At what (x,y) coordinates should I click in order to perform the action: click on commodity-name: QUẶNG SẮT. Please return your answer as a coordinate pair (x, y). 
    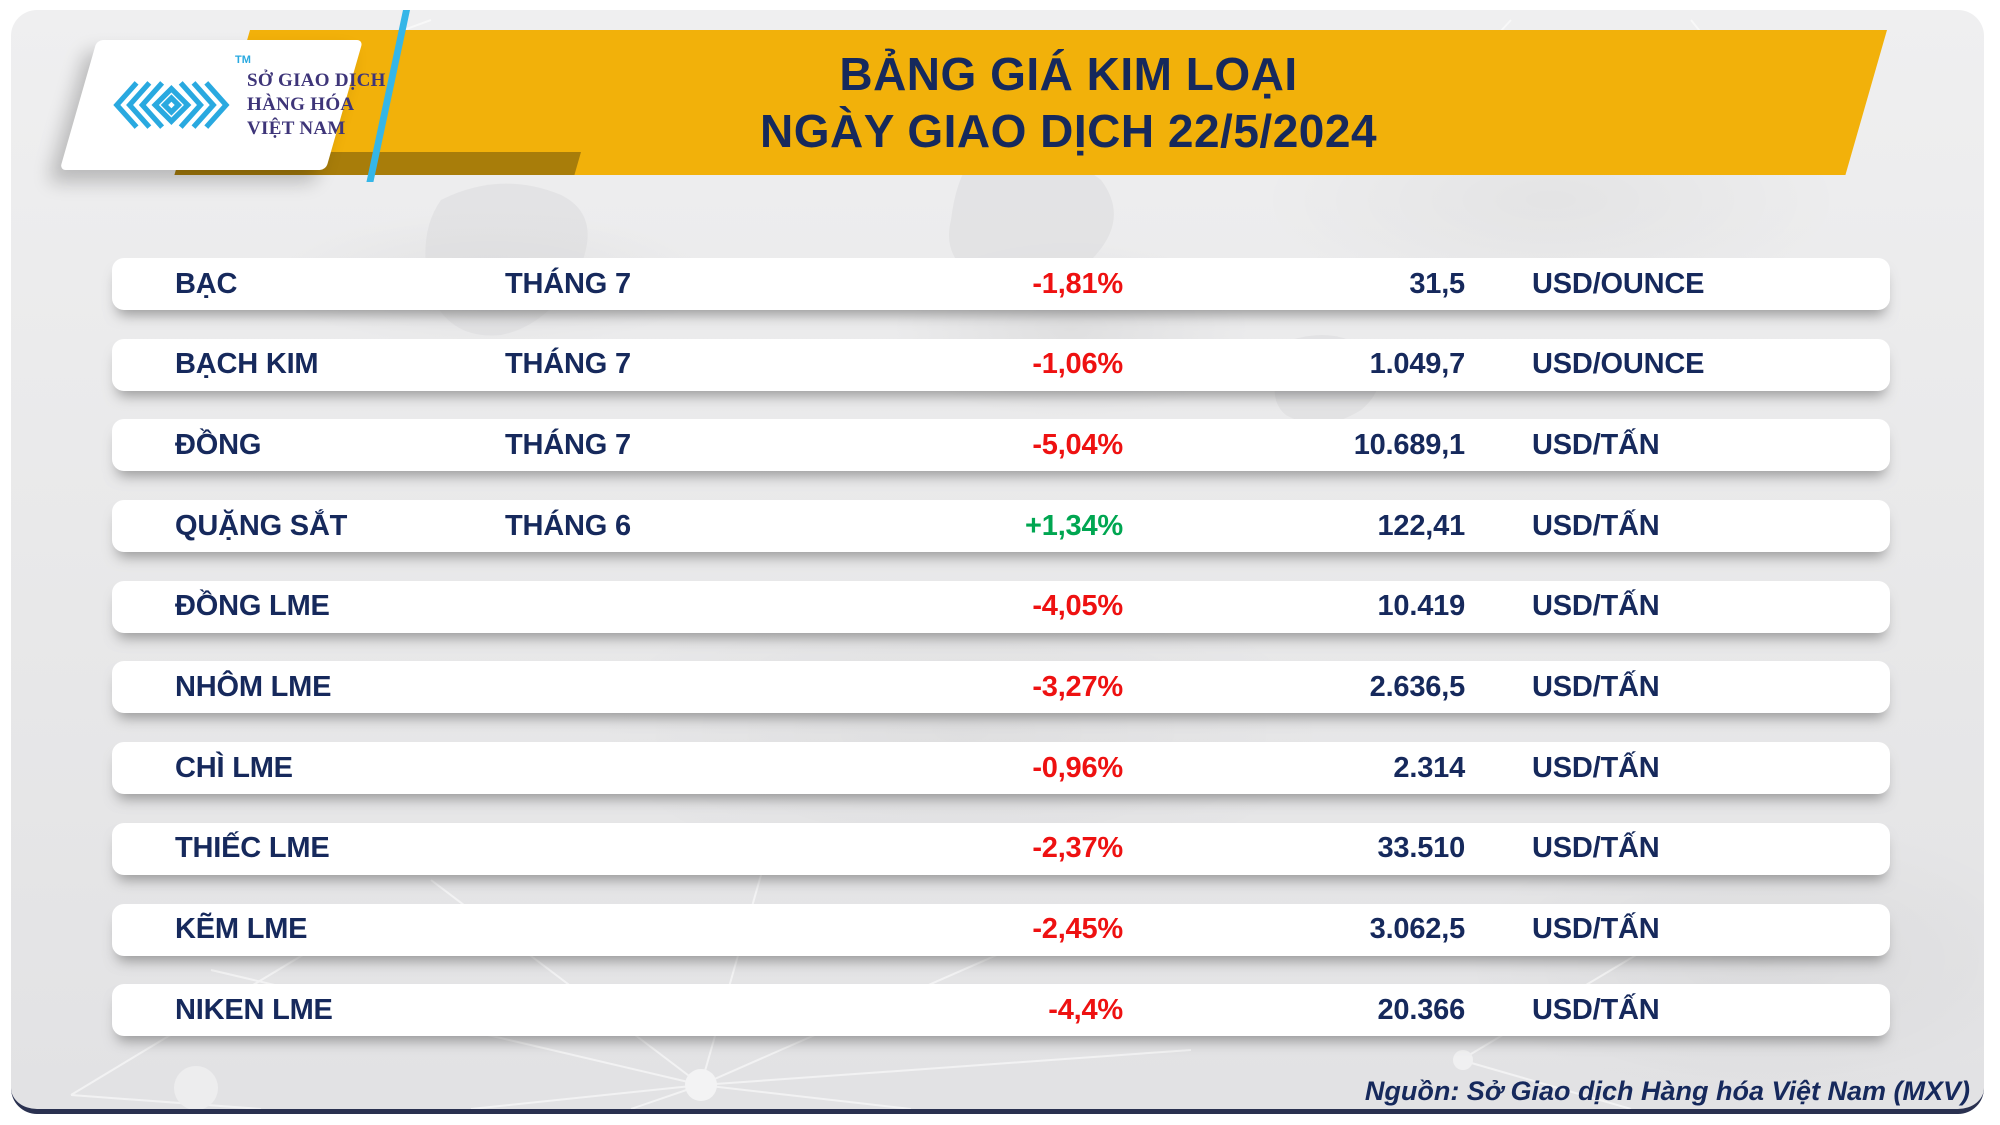
    Looking at the image, I should click on (261, 525).